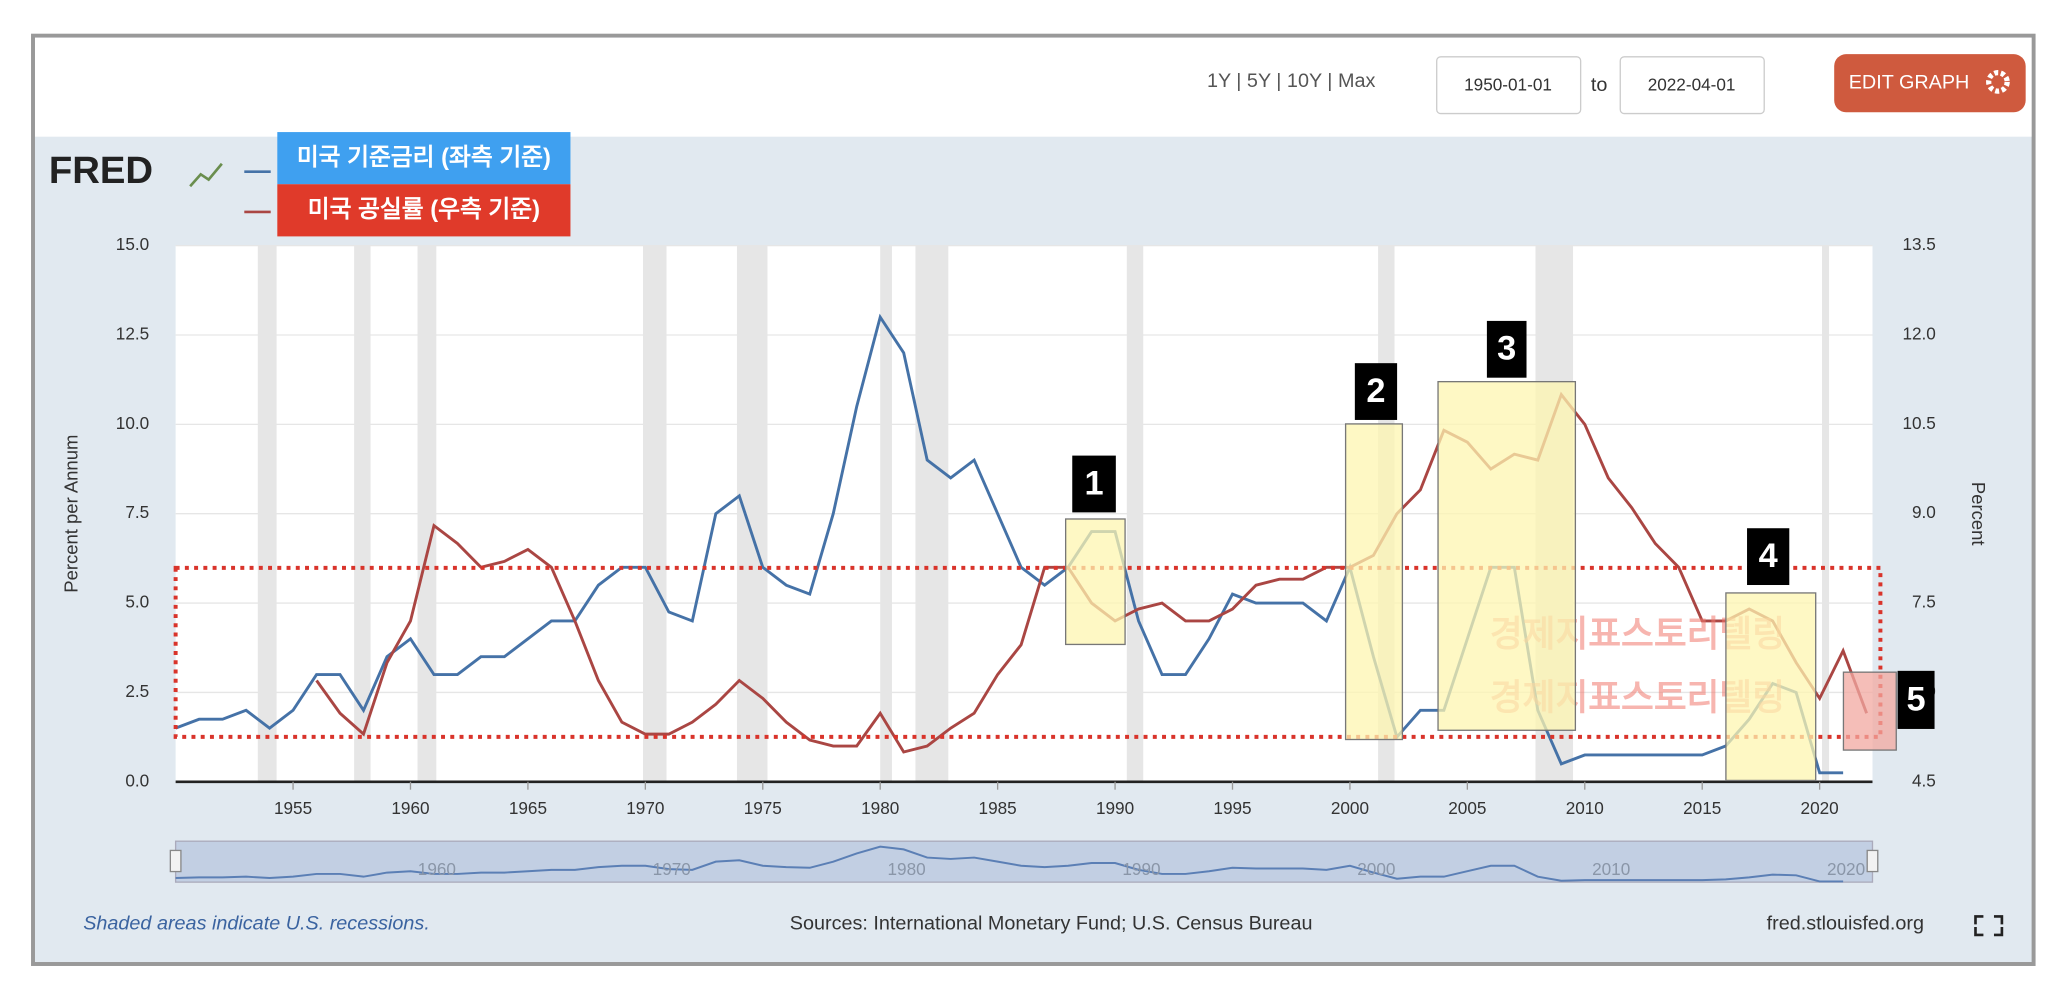 The width and height of the screenshot is (2060, 994). What do you see at coordinates (293, 808) in the screenshot?
I see `x-tick-label: 1955` at bounding box center [293, 808].